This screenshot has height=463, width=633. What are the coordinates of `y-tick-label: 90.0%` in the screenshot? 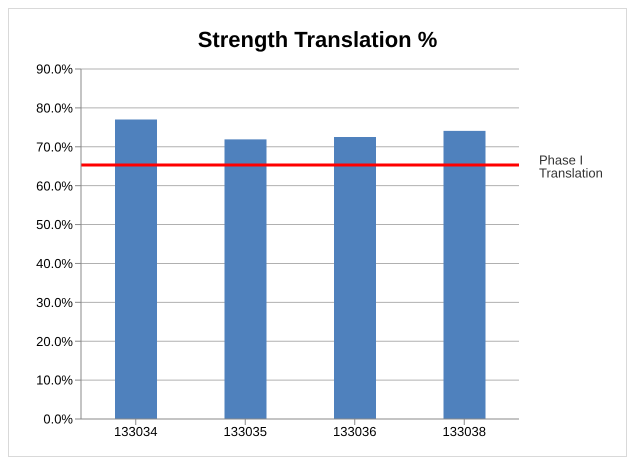 It's located at (55, 69).